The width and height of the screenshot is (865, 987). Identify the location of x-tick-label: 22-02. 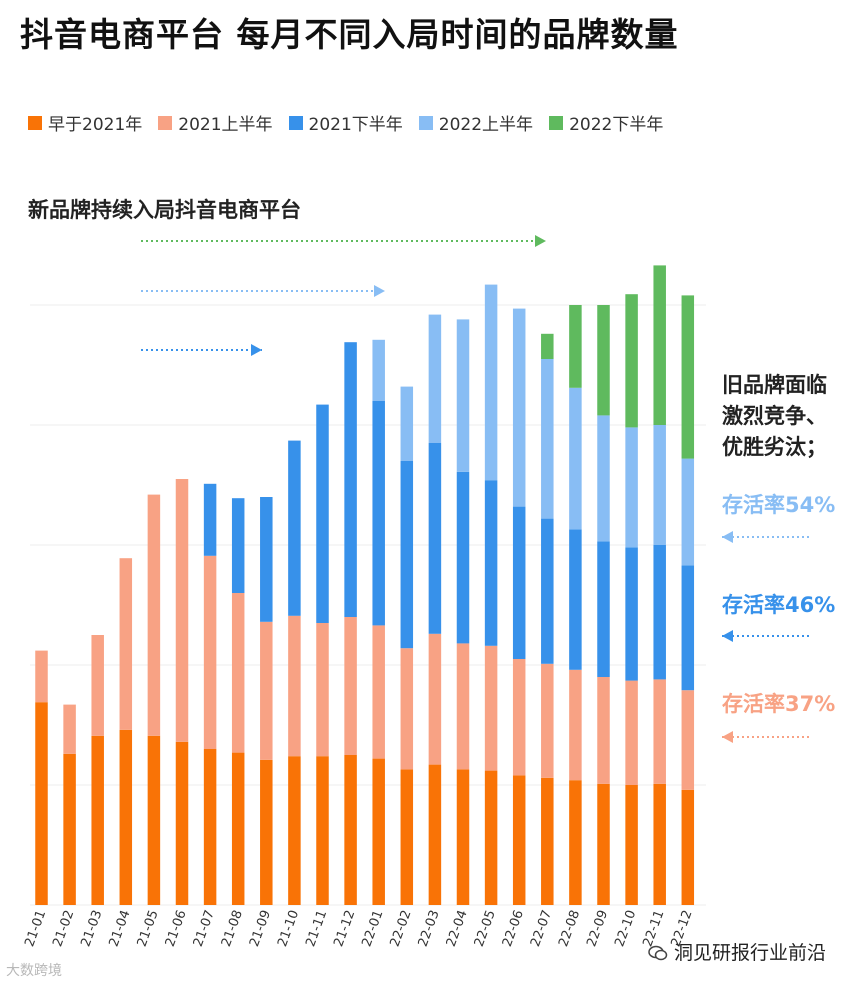
(401, 928).